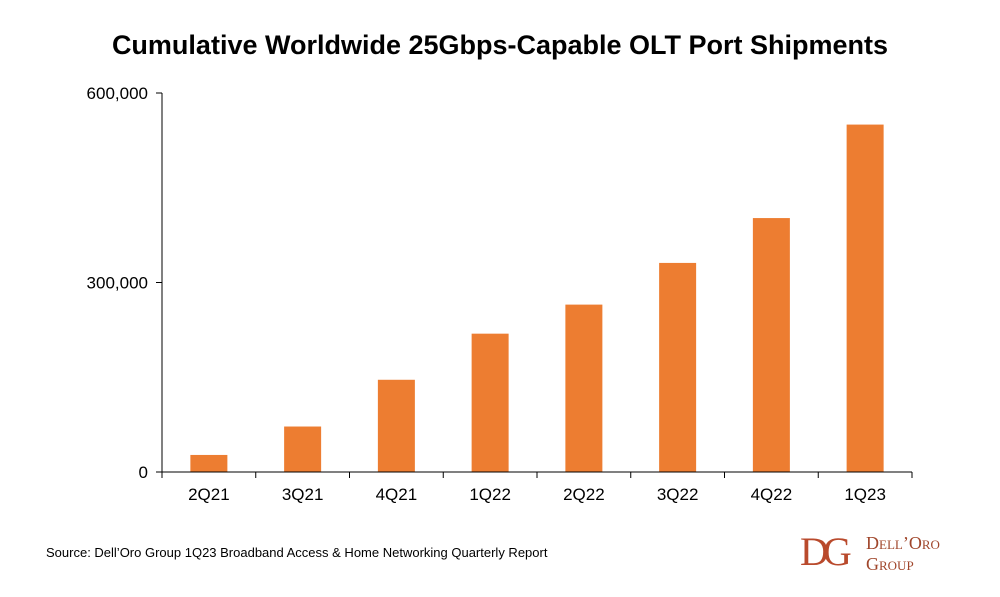 This screenshot has width=1000, height=597. What do you see at coordinates (678, 367) in the screenshot?
I see `bar-3Q22` at bounding box center [678, 367].